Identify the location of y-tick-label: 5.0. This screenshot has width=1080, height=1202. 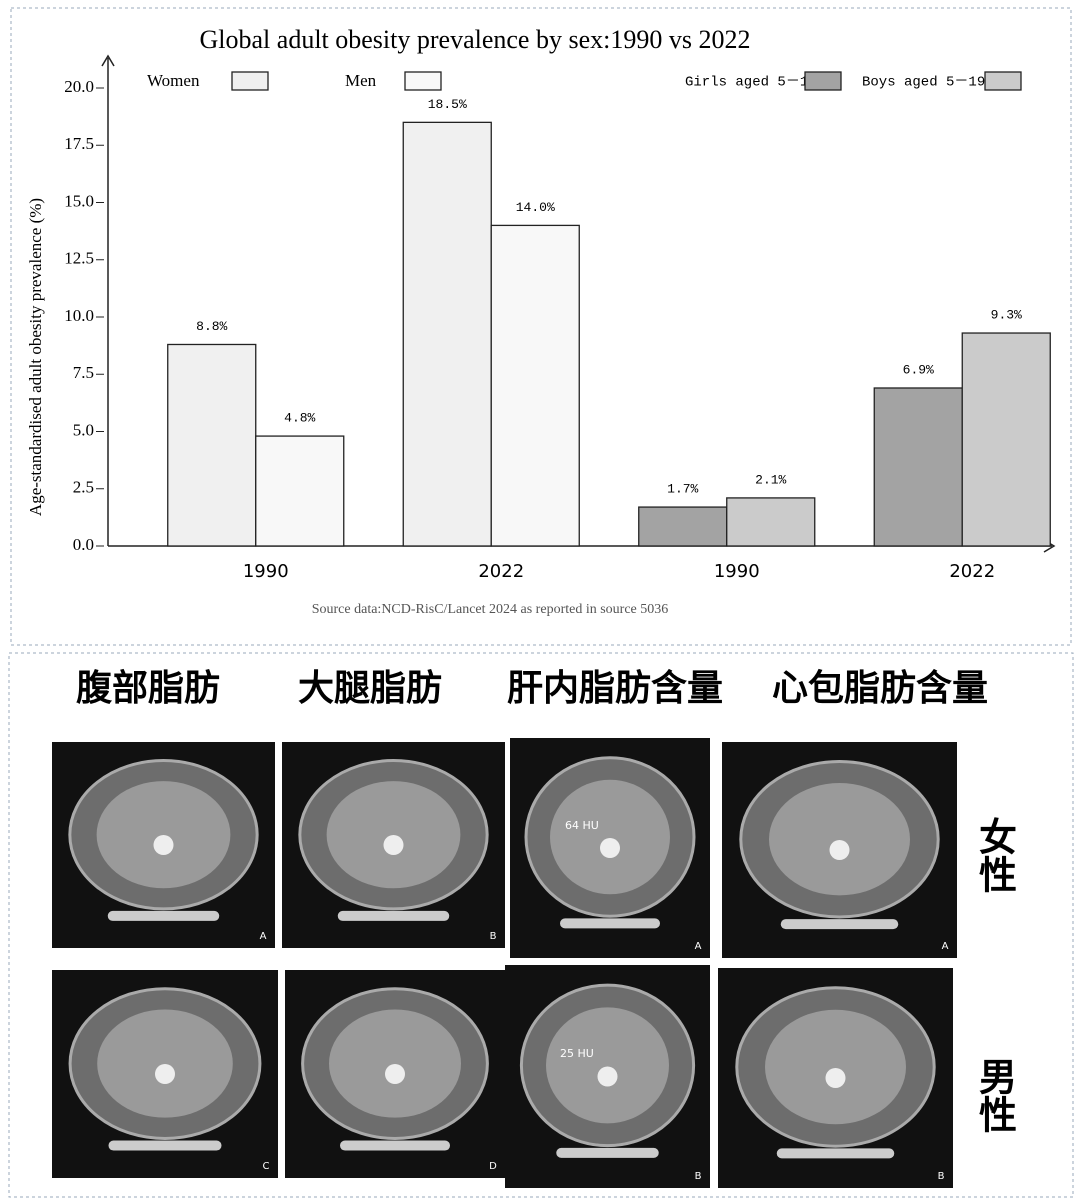
(83, 429).